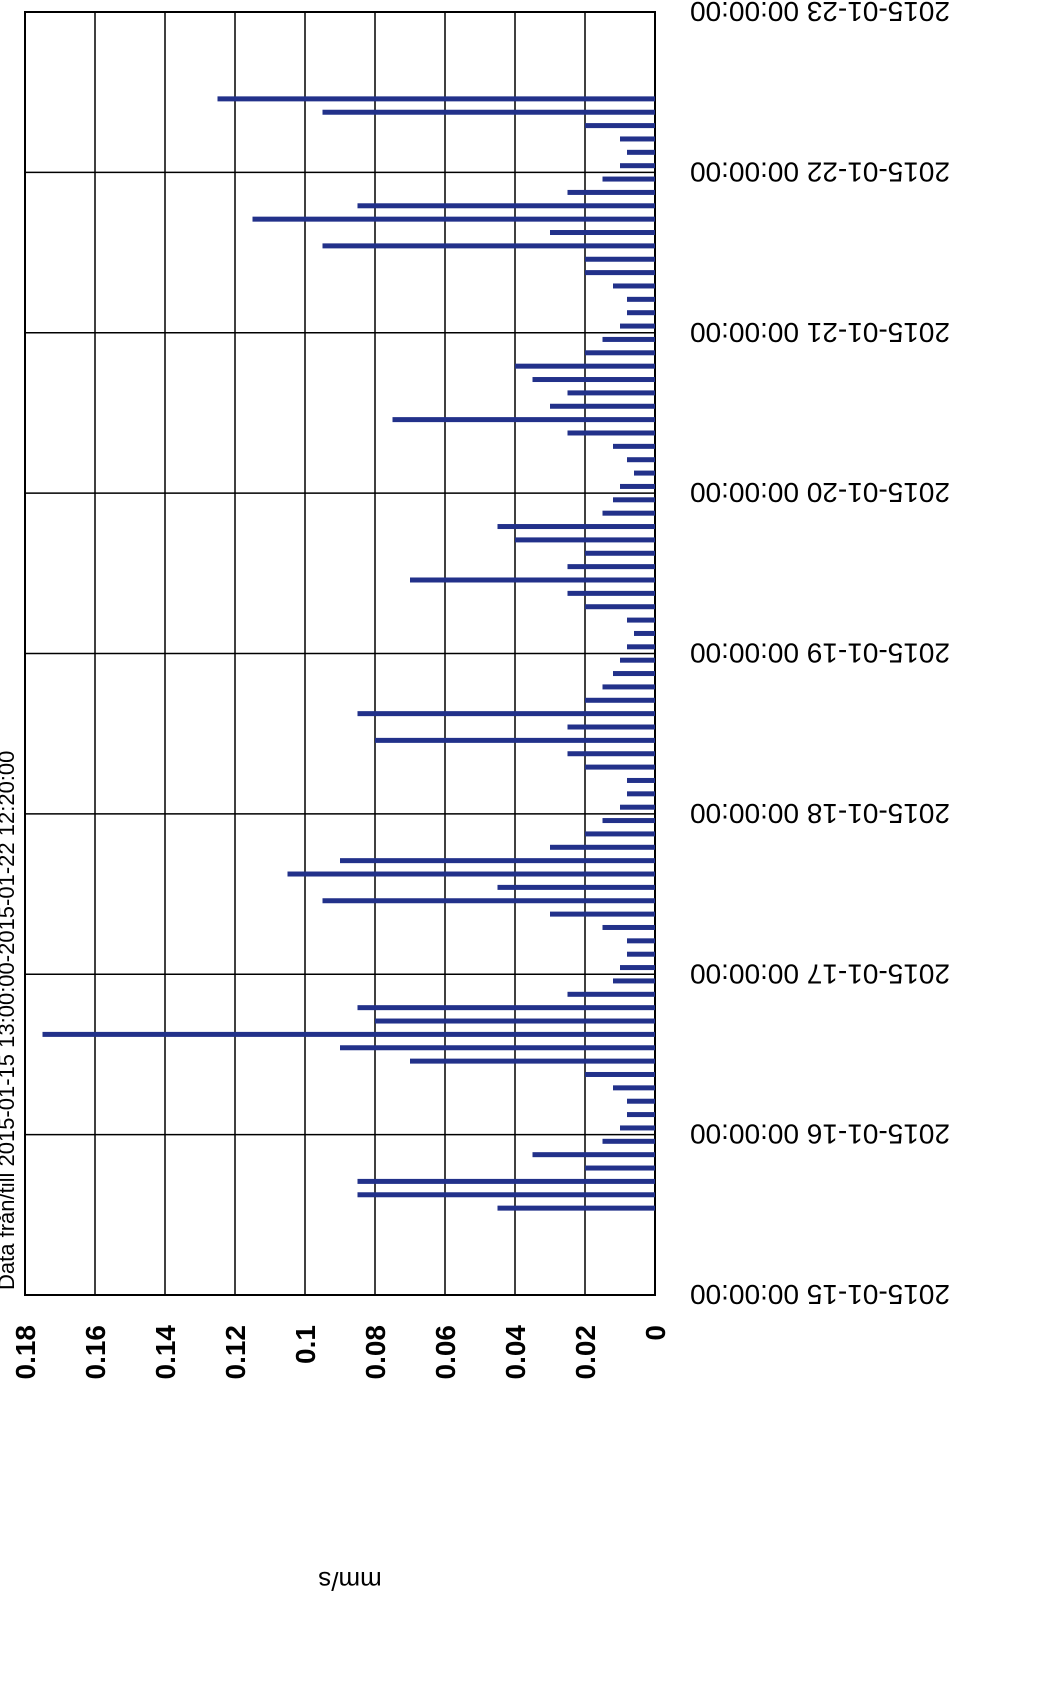 This screenshot has height=1690, width=1064. I want to click on x-tick-label: 2015-01-23 00:00:00, so click(820, 13).